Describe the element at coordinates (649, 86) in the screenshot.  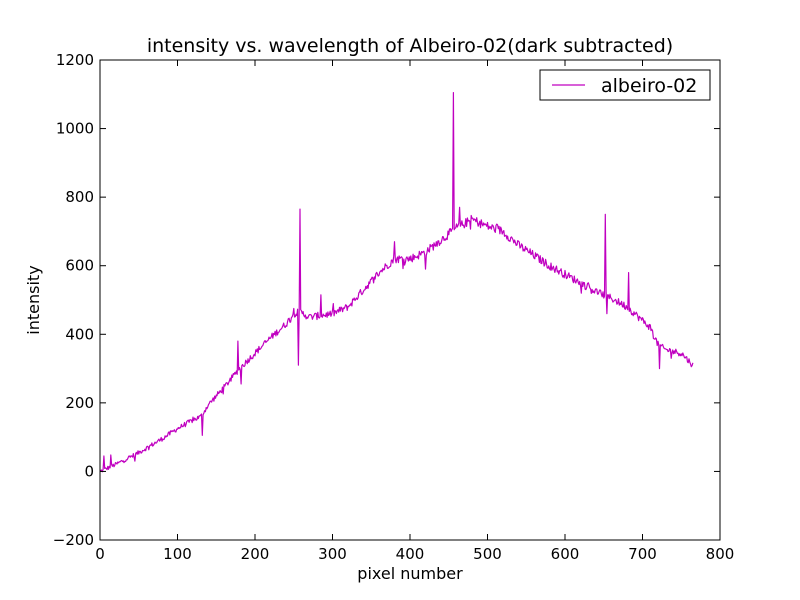
I see `legend-label-albeiro-02: albeiro-02` at that location.